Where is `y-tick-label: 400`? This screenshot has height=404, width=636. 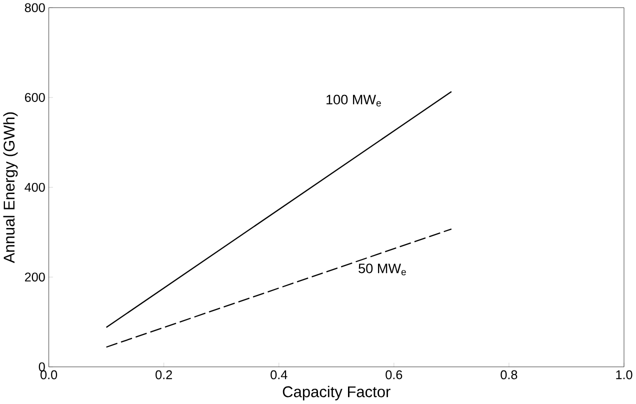
y-tick-label: 400 is located at coordinates (34, 187).